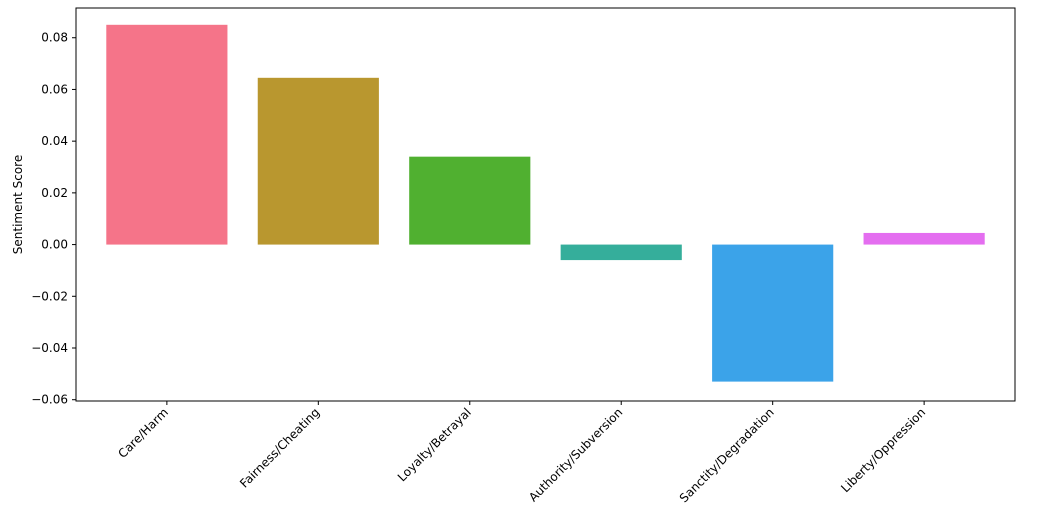 Image resolution: width=1052 pixels, height=517 pixels. What do you see at coordinates (434, 444) in the screenshot?
I see `x-tick-label: Loyalty/Betrayal` at bounding box center [434, 444].